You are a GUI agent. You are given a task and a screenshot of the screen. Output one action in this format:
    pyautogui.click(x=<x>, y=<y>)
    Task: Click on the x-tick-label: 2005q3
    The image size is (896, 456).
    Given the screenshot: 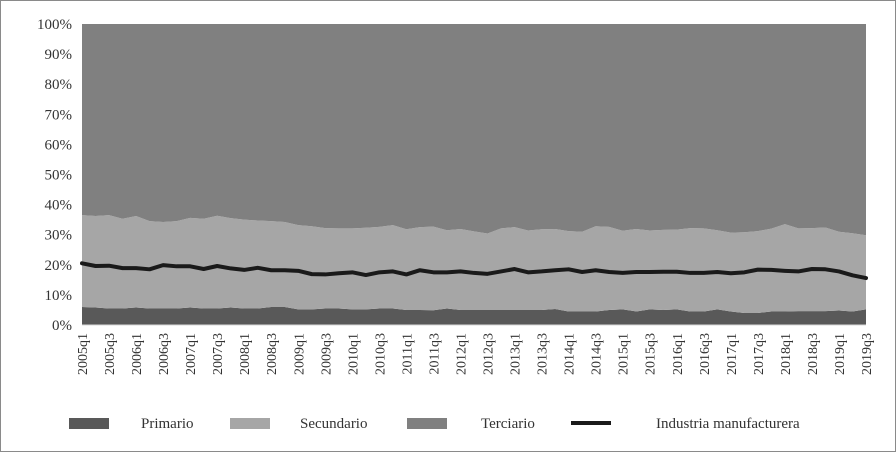 What is the action you would take?
    pyautogui.click(x=110, y=354)
    